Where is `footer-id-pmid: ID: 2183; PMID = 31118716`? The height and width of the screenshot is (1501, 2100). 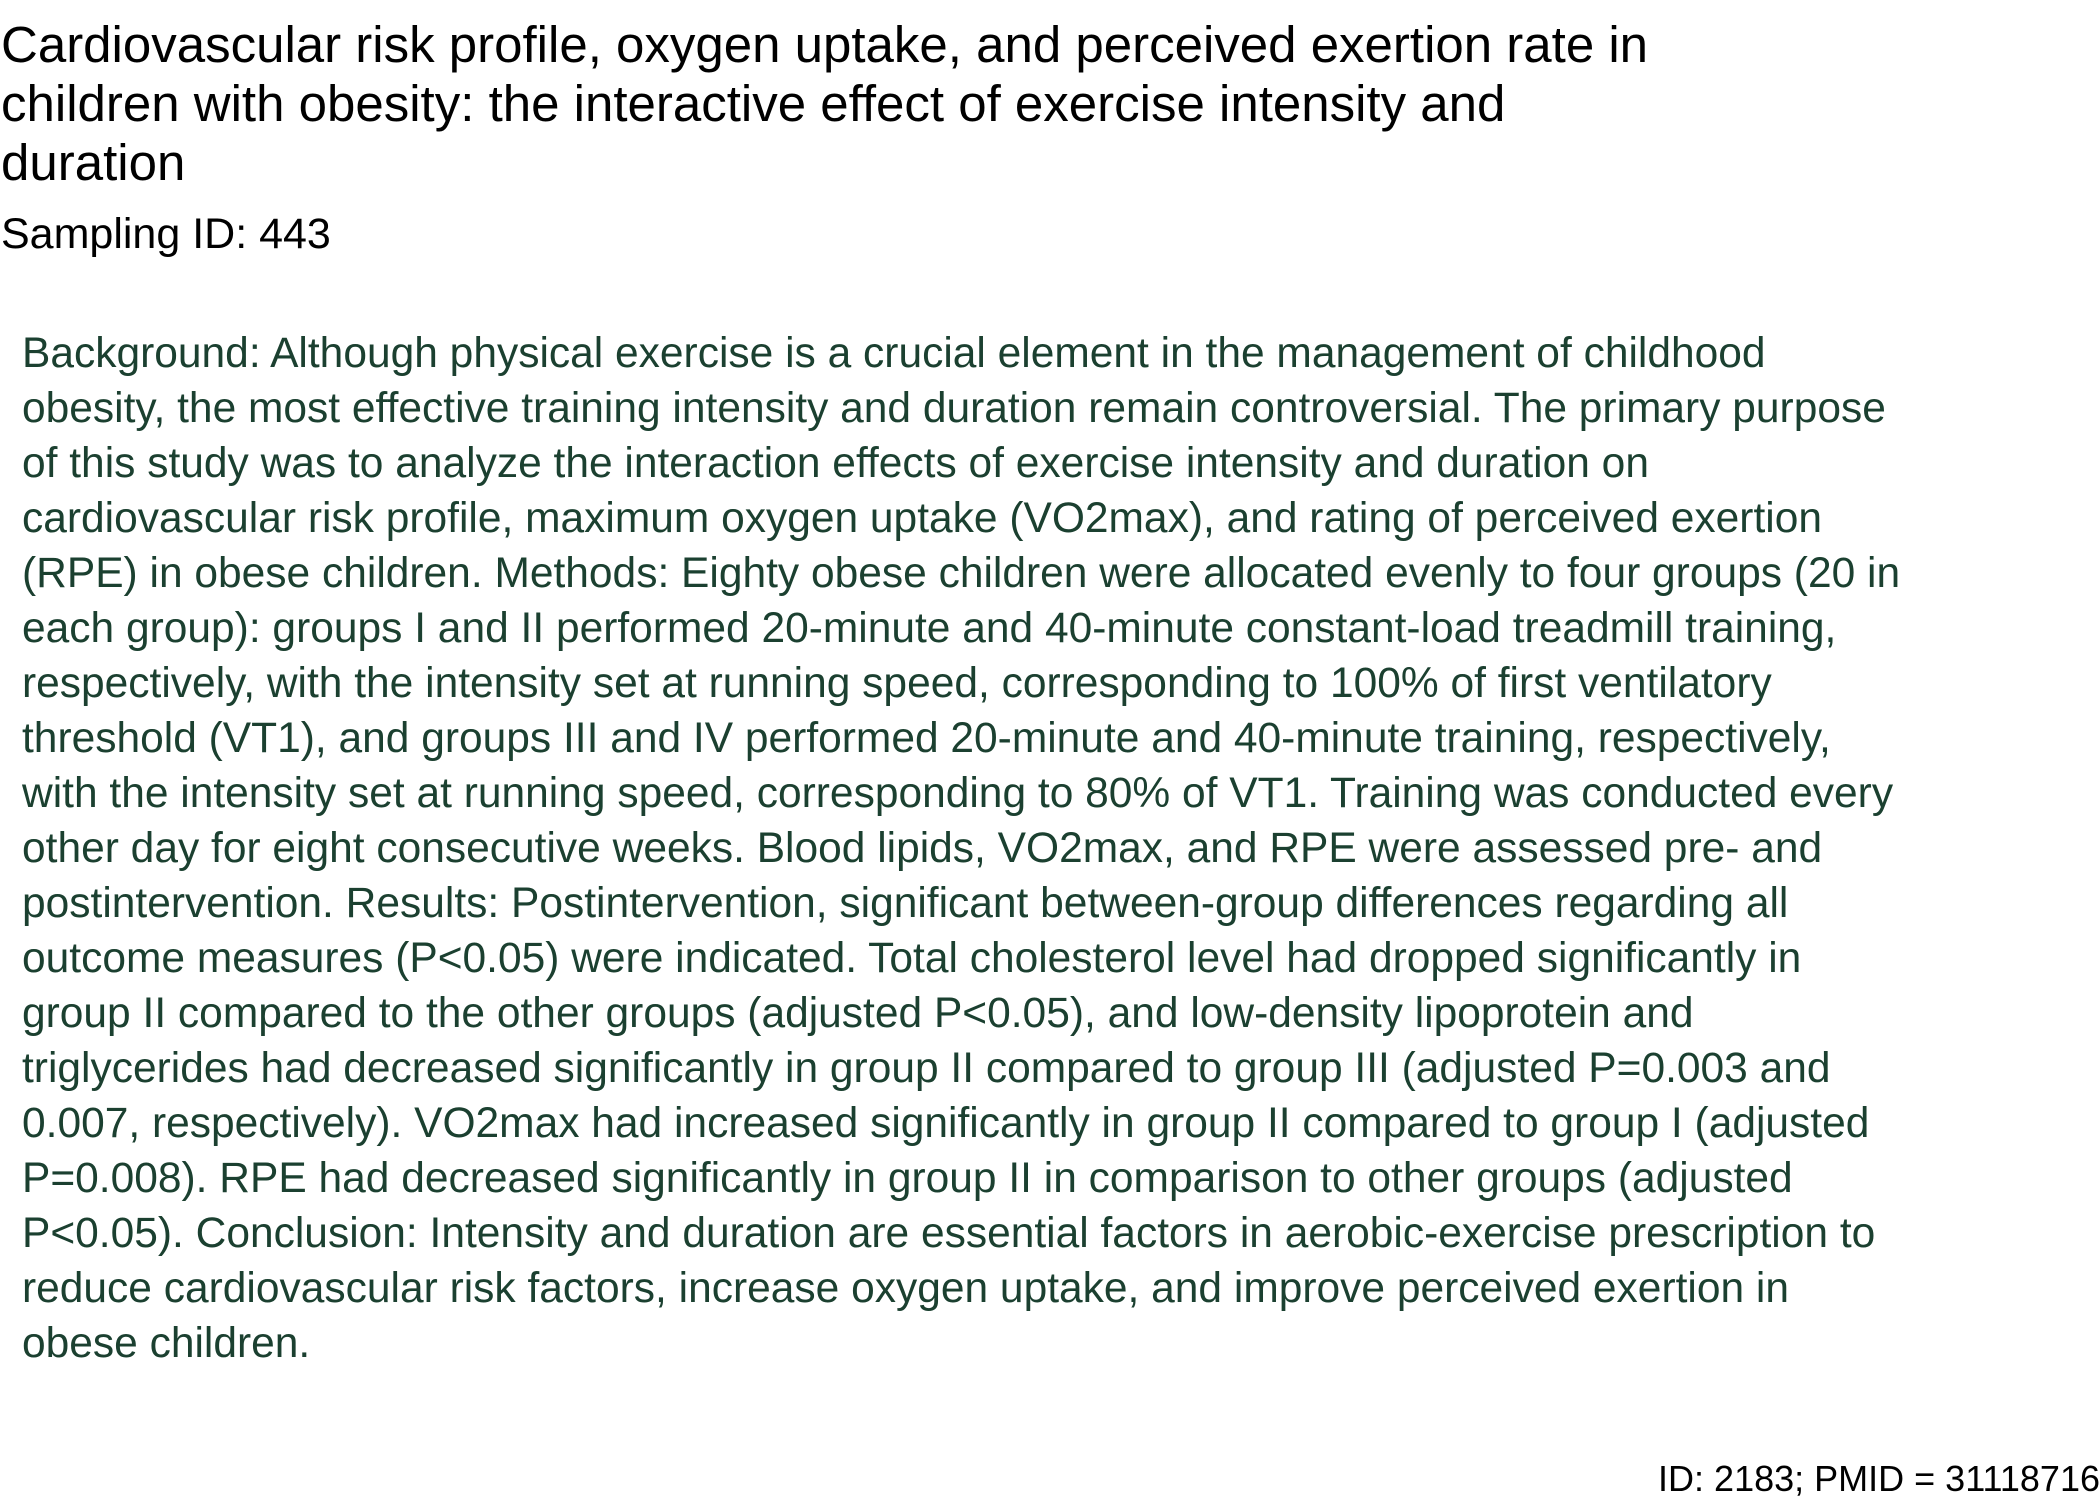 footer-id-pmid: ID: 2183; PMID = 31118716 is located at coordinates (1879, 1478).